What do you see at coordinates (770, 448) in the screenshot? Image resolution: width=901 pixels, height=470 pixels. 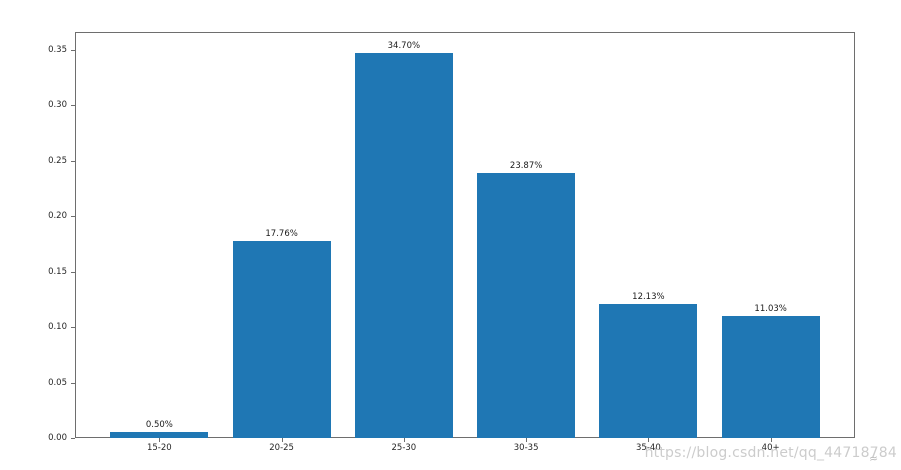 I see `x-tick-label: 40+` at bounding box center [770, 448].